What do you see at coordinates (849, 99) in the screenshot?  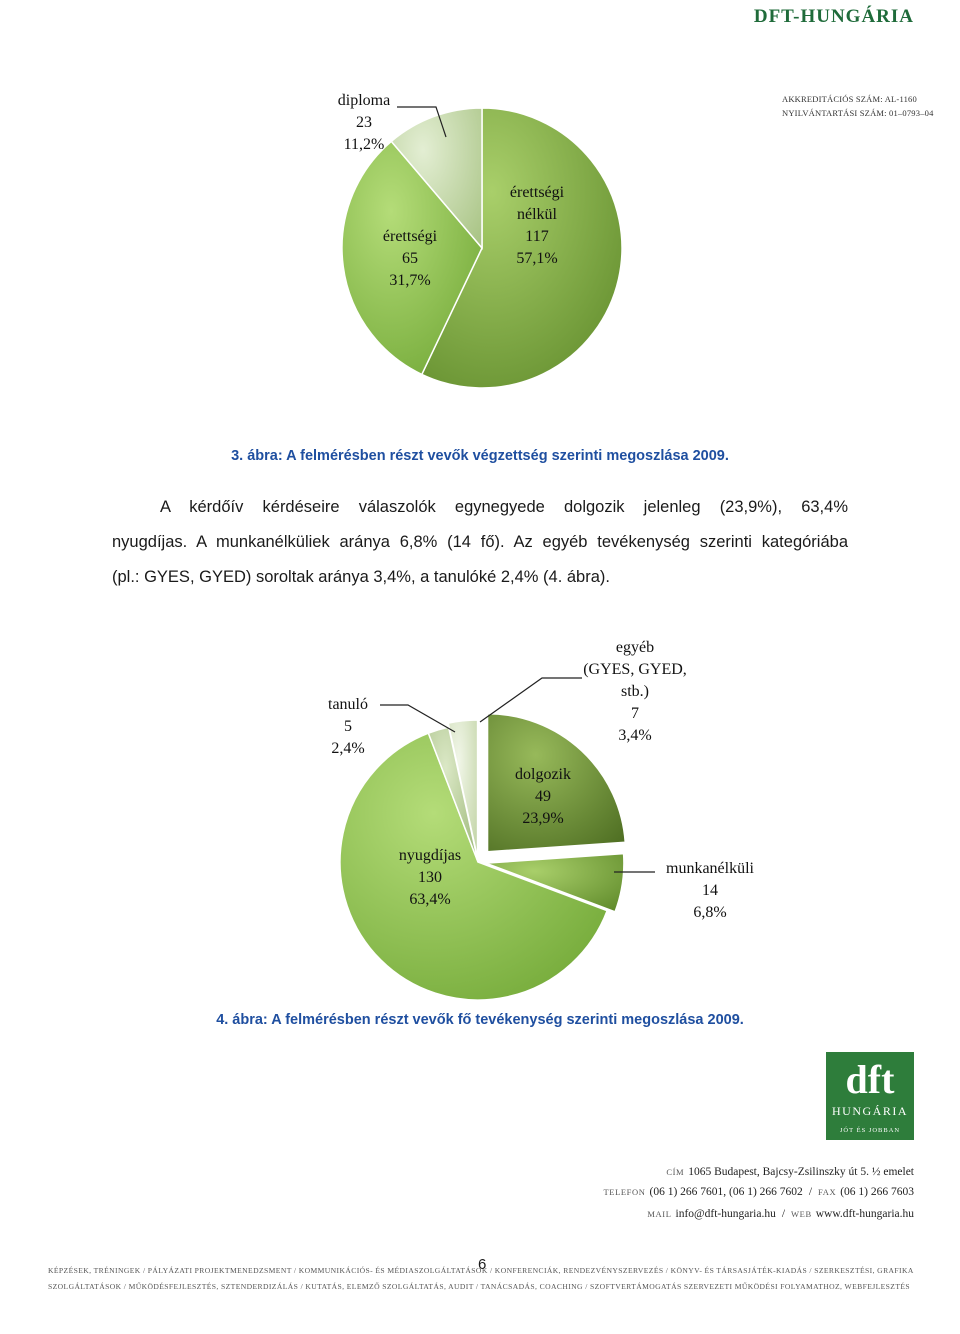 I see `accreditation-number: AKKREDITÁCIÓS SZÁM: AL-1160` at bounding box center [849, 99].